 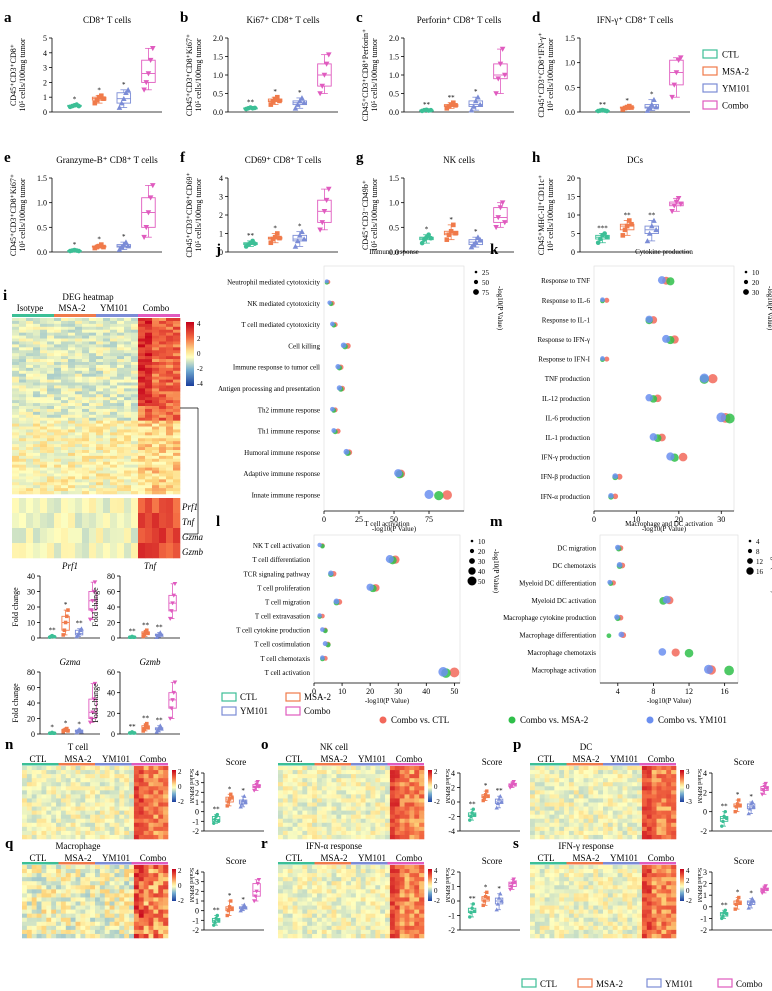 I want to click on dot-blue, so click(x=617, y=617).